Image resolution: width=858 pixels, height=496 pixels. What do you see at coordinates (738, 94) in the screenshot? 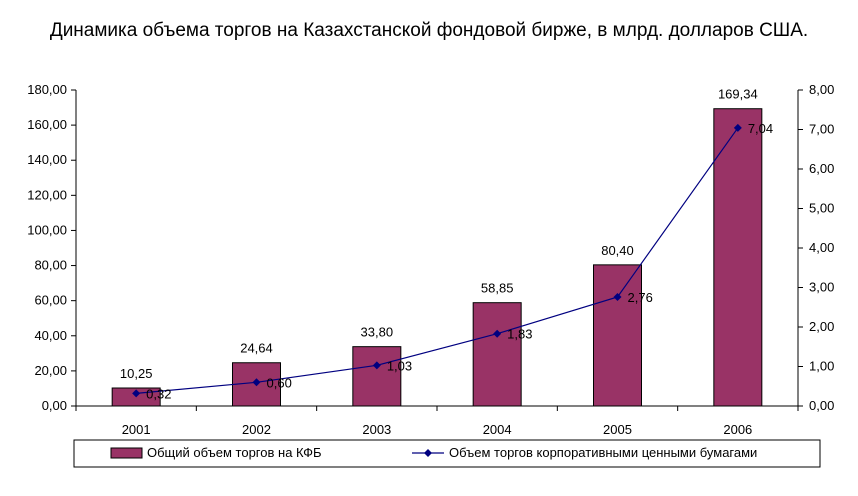
I see `bar-value-label: 169,34` at bounding box center [738, 94].